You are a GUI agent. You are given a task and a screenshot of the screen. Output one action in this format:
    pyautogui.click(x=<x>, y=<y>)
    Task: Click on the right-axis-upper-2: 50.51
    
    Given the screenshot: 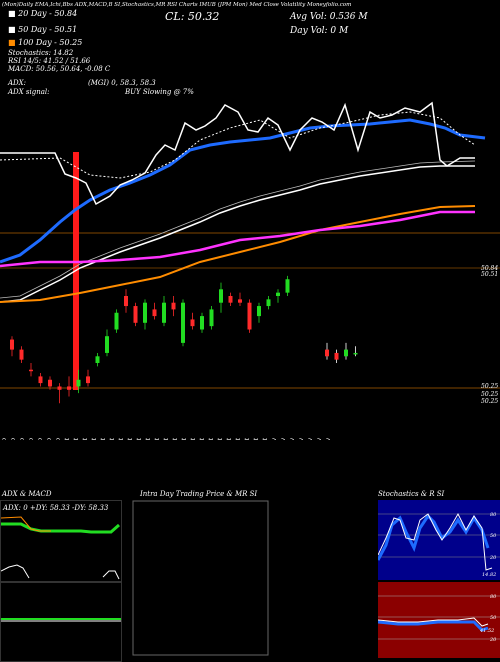 What is the action you would take?
    pyautogui.click(x=490, y=274)
    